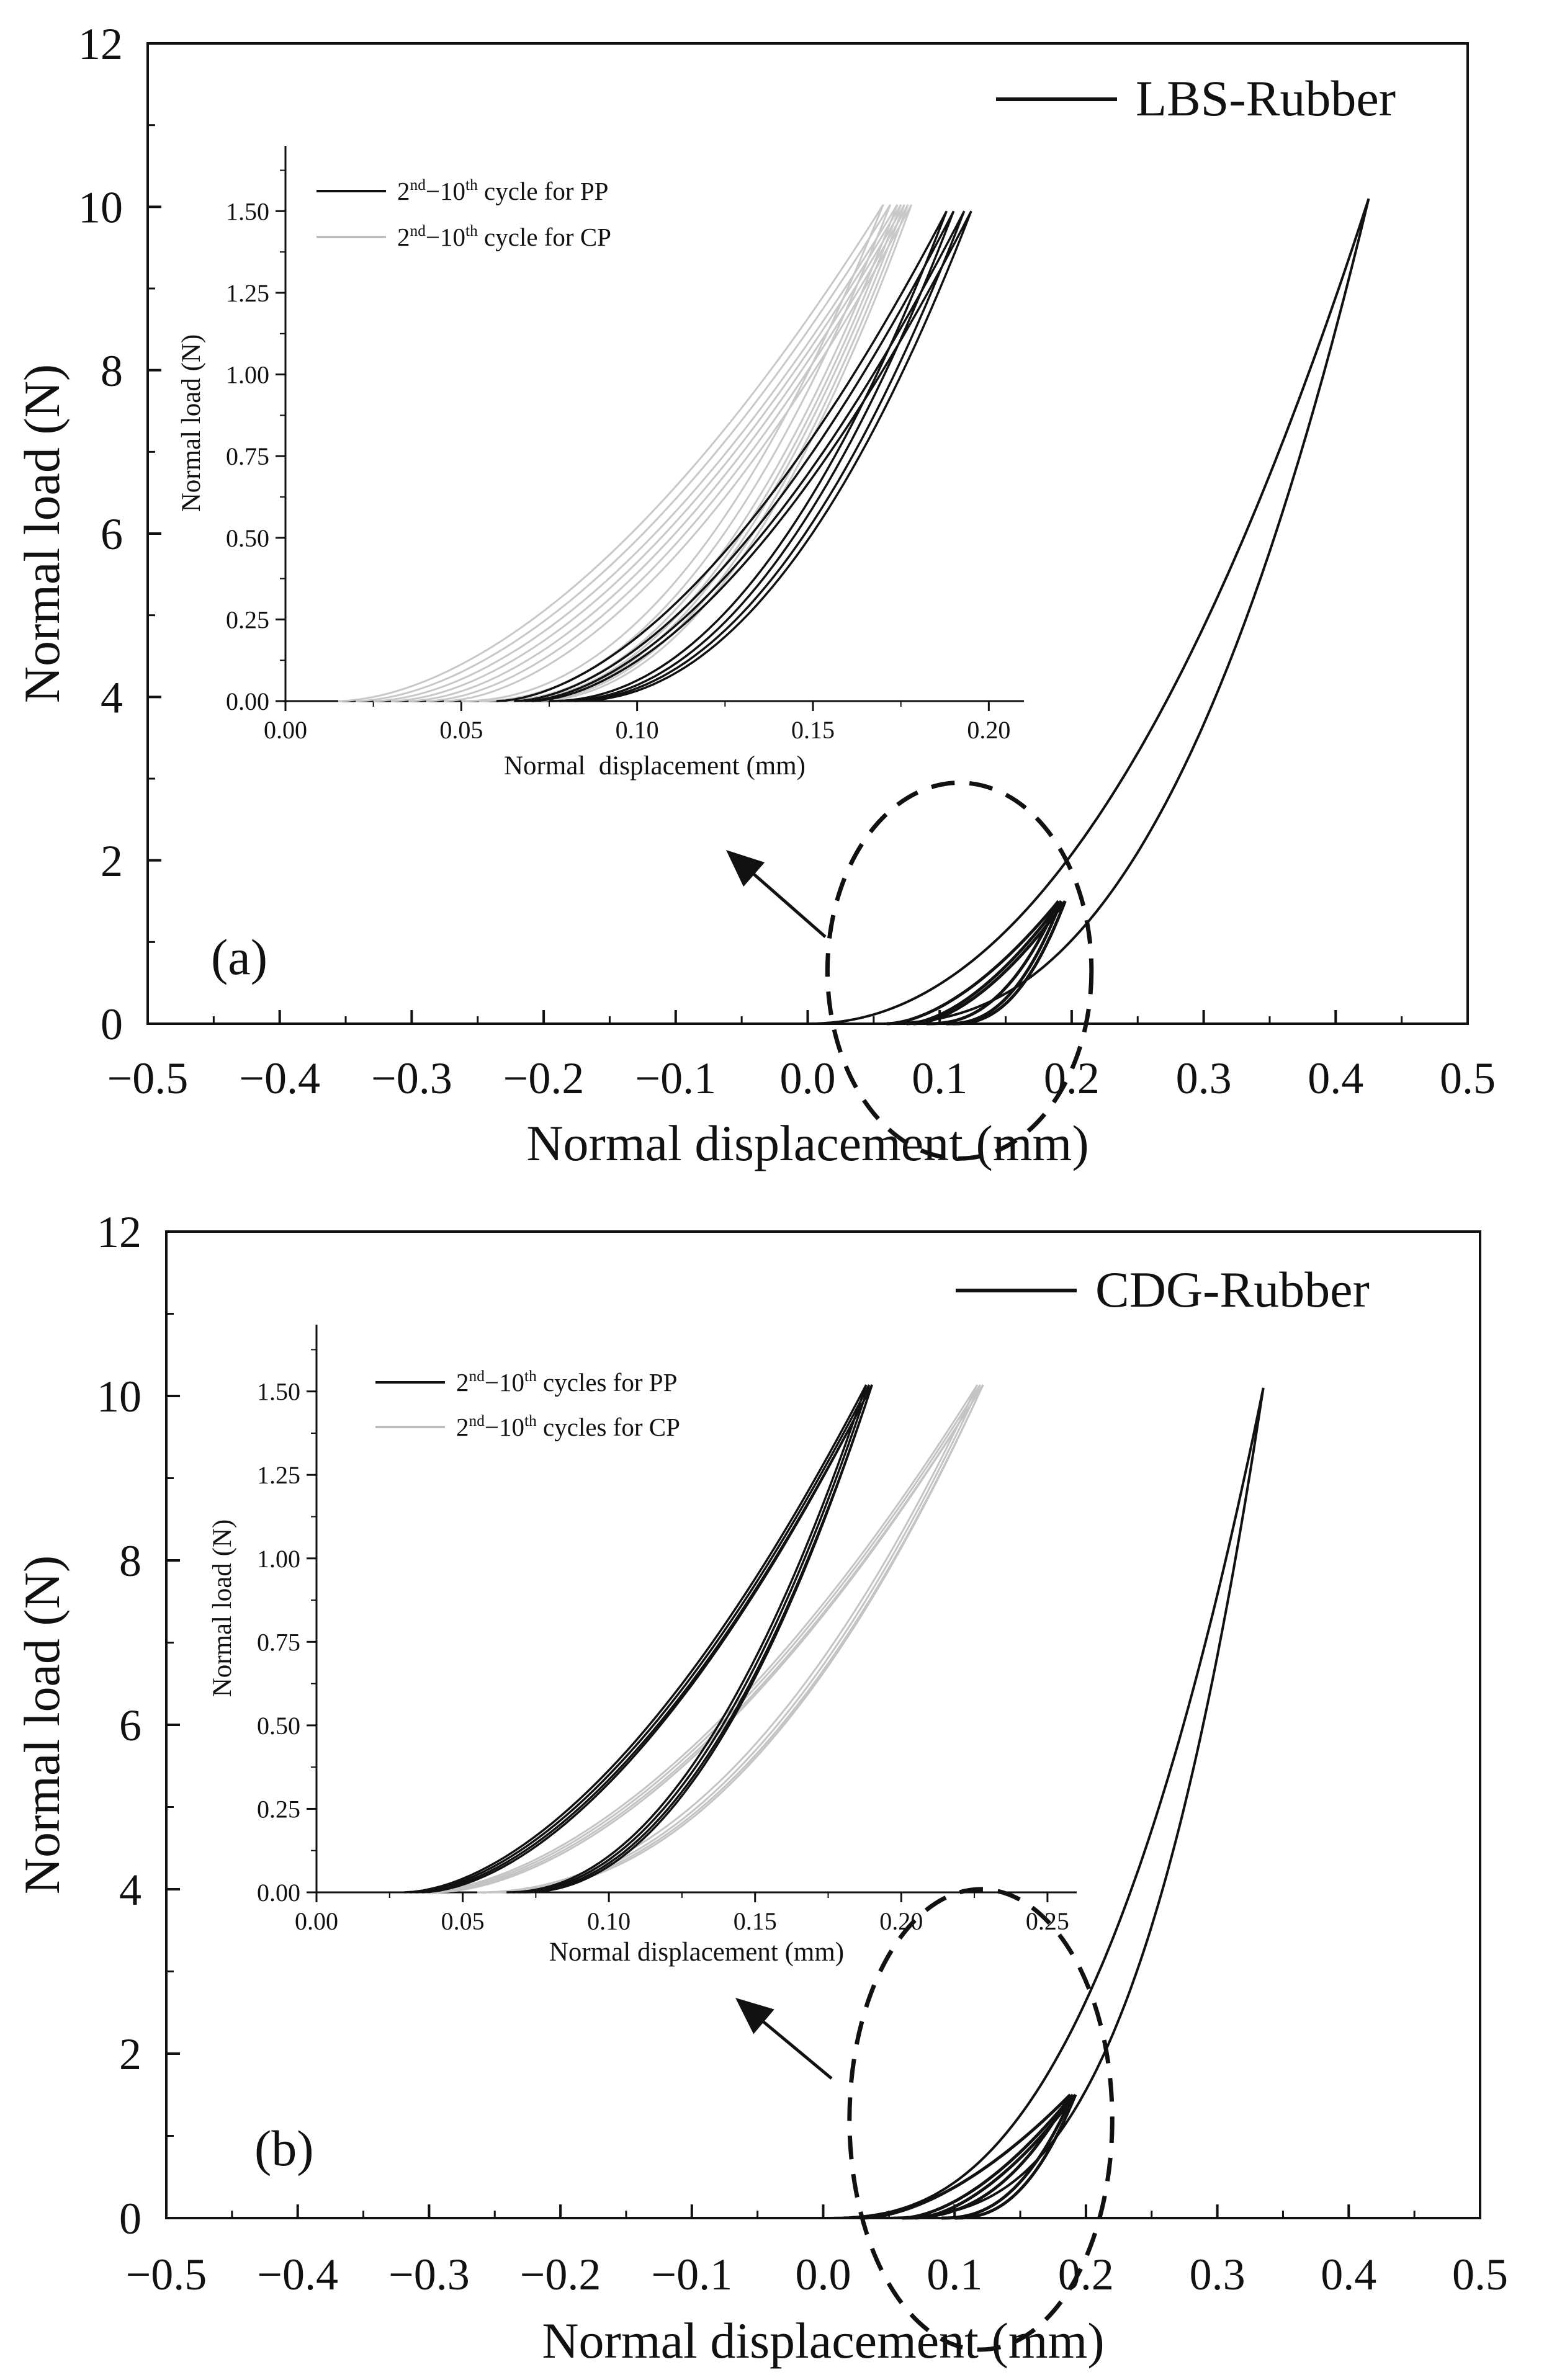  I want to click on inset-y-tick-label: 0.50, so click(278, 1726).